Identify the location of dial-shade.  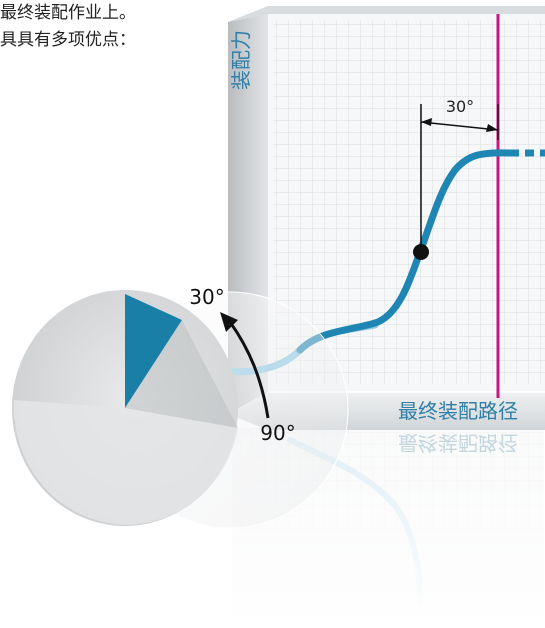
(181, 374).